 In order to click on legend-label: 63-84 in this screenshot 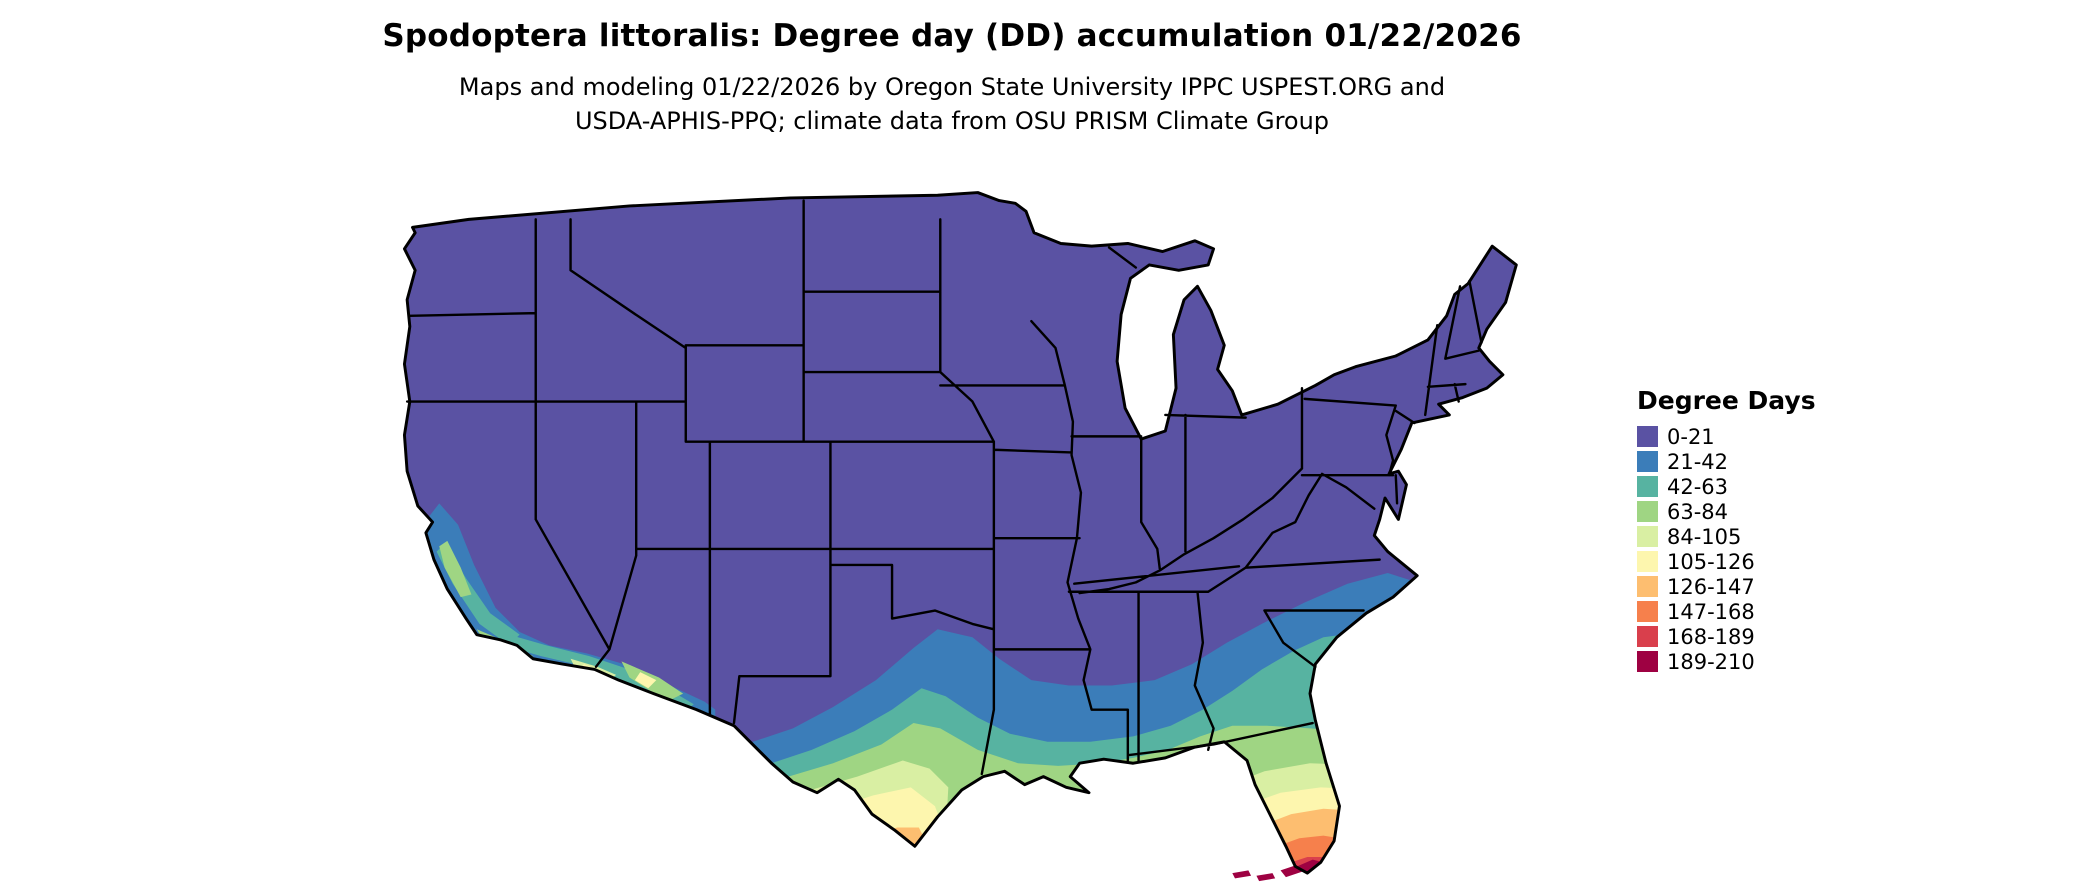, I will do `click(1698, 511)`.